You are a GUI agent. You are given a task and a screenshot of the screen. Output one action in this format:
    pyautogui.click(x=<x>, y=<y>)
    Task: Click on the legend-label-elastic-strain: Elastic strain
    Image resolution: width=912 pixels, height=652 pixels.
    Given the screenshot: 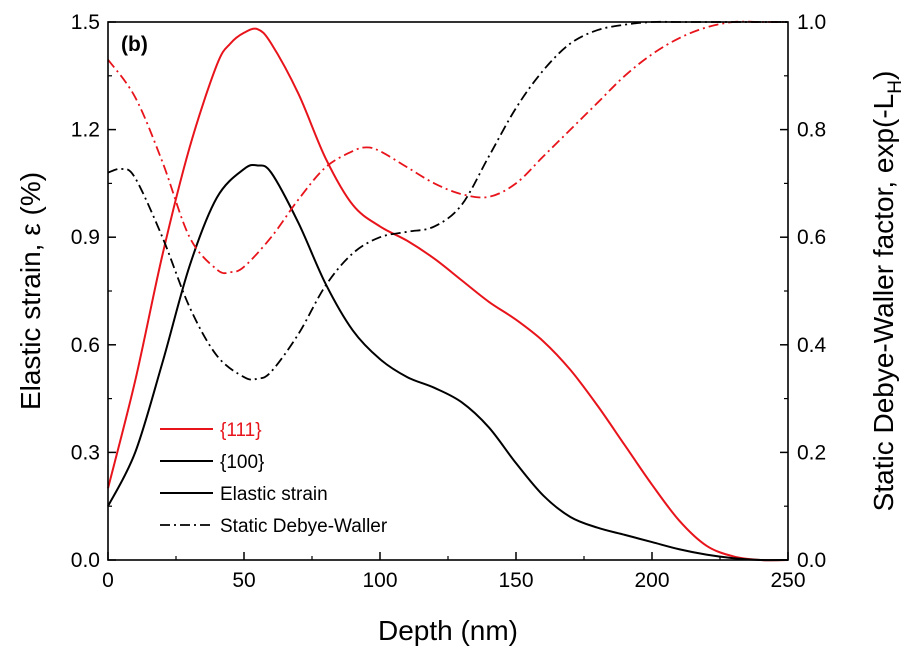 What is the action you would take?
    pyautogui.click(x=274, y=494)
    